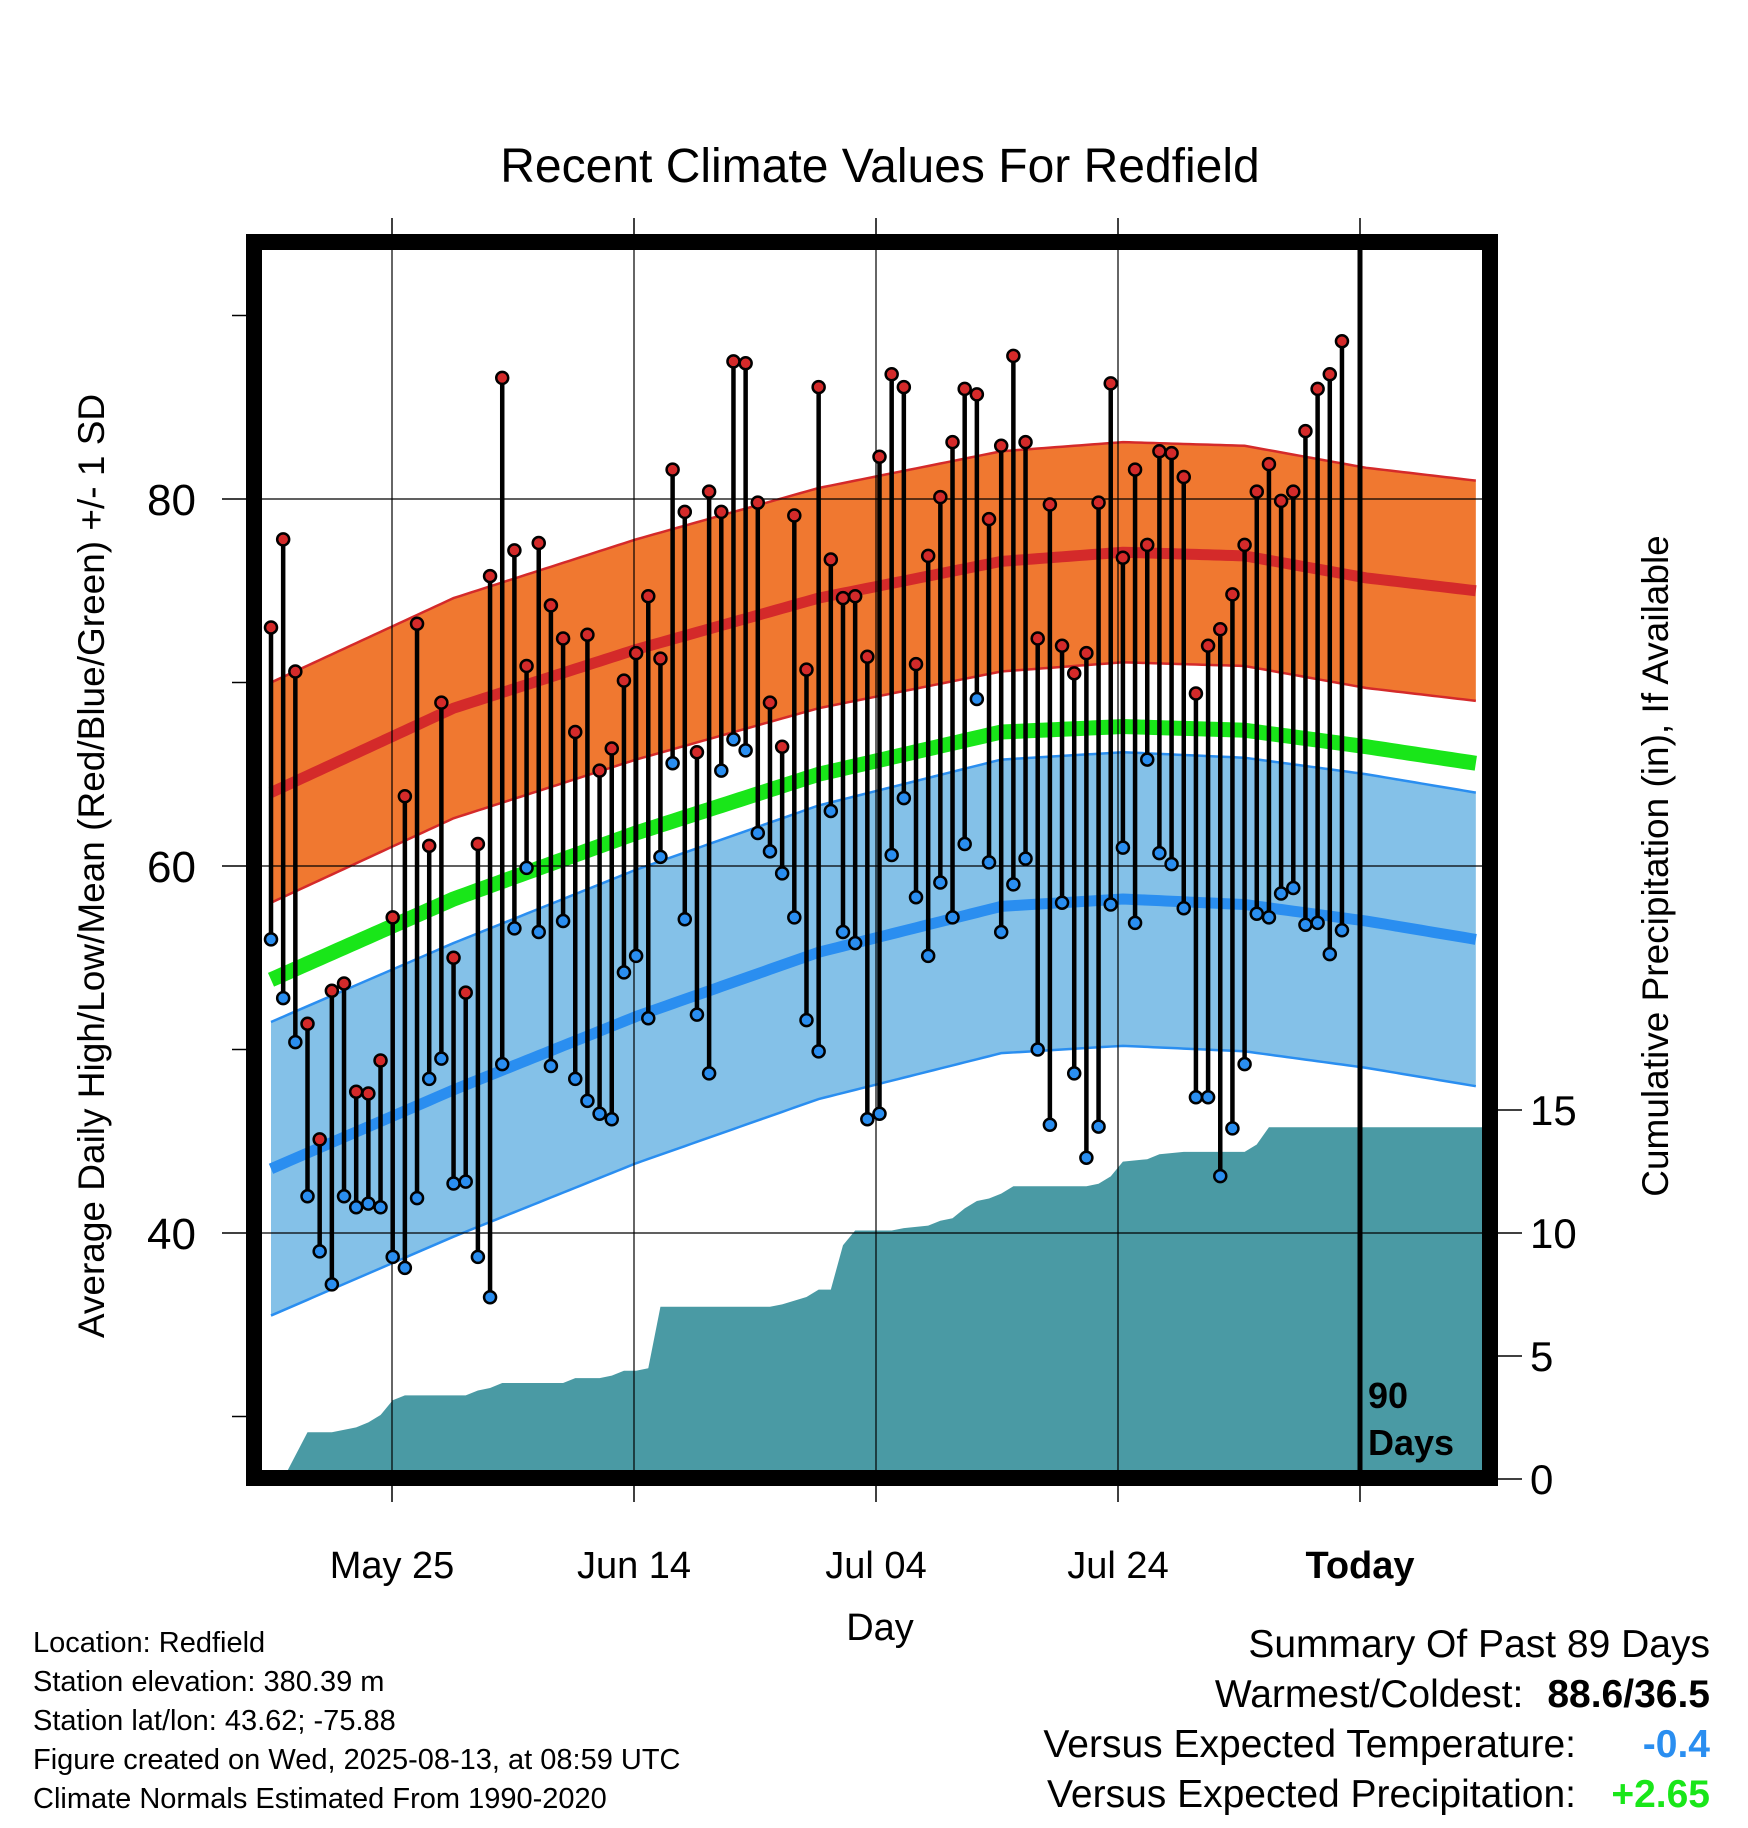 The image size is (1748, 1828). What do you see at coordinates (1553, 1233) in the screenshot?
I see `y-tick-label-right: 10` at bounding box center [1553, 1233].